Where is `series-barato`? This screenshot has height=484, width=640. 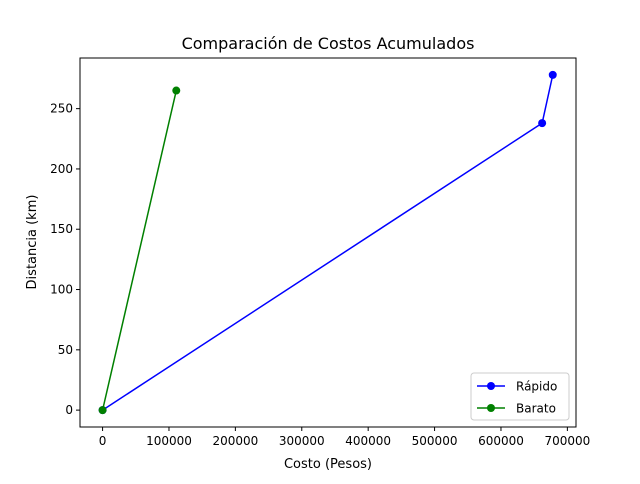
series-barato is located at coordinates (139, 250).